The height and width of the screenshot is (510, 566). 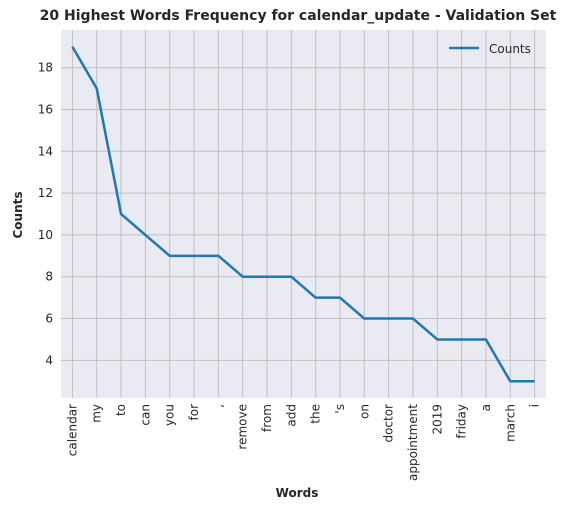 What do you see at coordinates (462, 421) in the screenshot?
I see `x-tick-label: friday` at bounding box center [462, 421].